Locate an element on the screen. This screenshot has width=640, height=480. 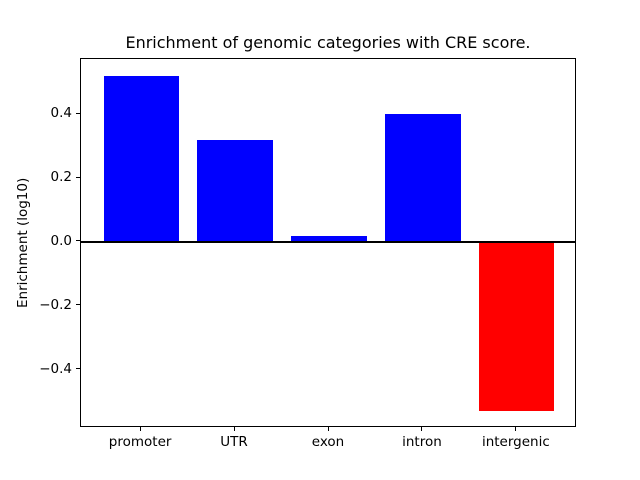
x-tick-label-UTR: UTR is located at coordinates (234, 442).